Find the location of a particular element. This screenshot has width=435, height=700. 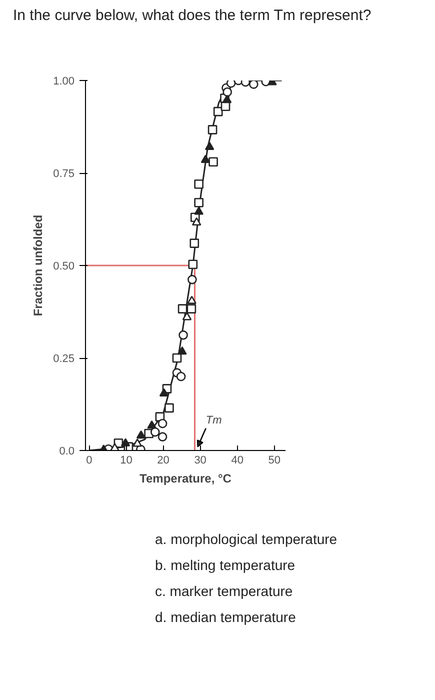

annotation: Tm is located at coordinates (214, 420).